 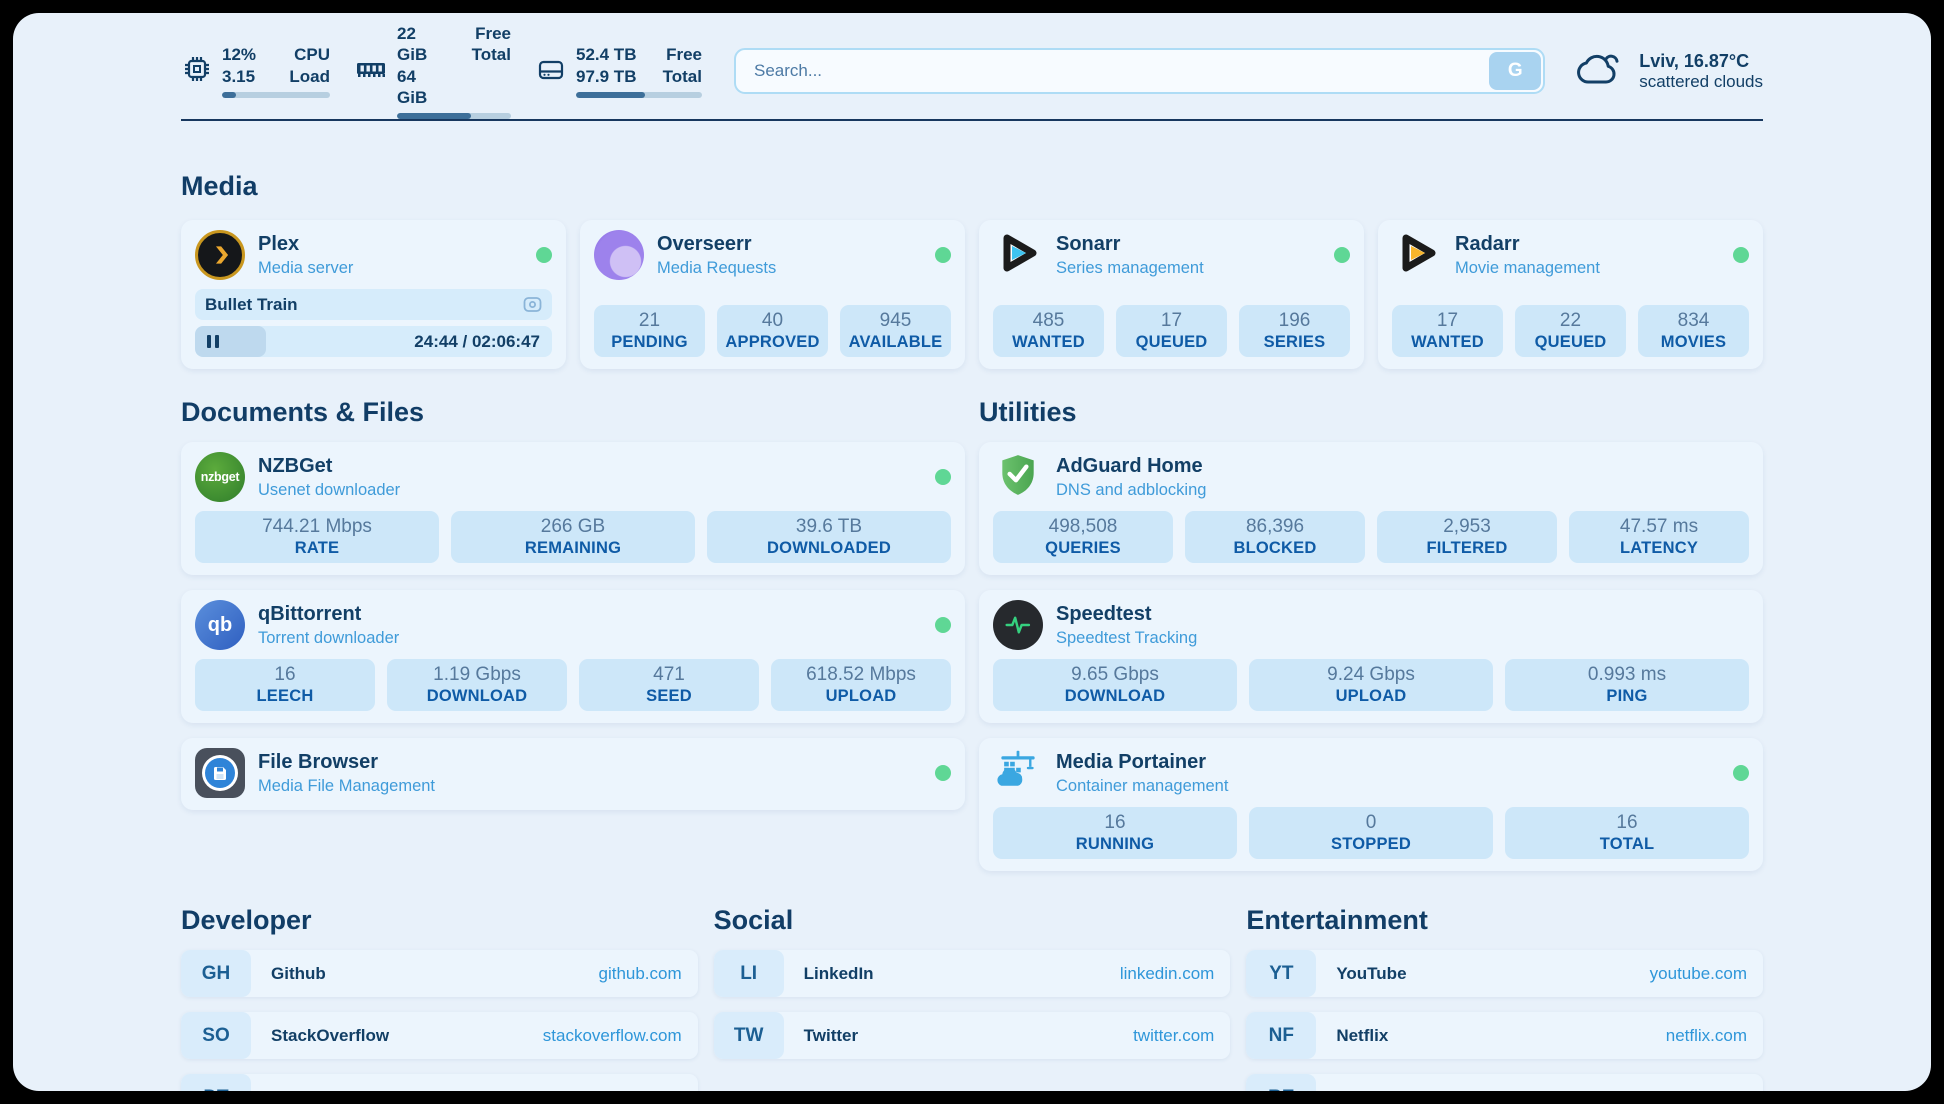 What do you see at coordinates (1487, 243) in the screenshot?
I see `app-name: Radarr` at bounding box center [1487, 243].